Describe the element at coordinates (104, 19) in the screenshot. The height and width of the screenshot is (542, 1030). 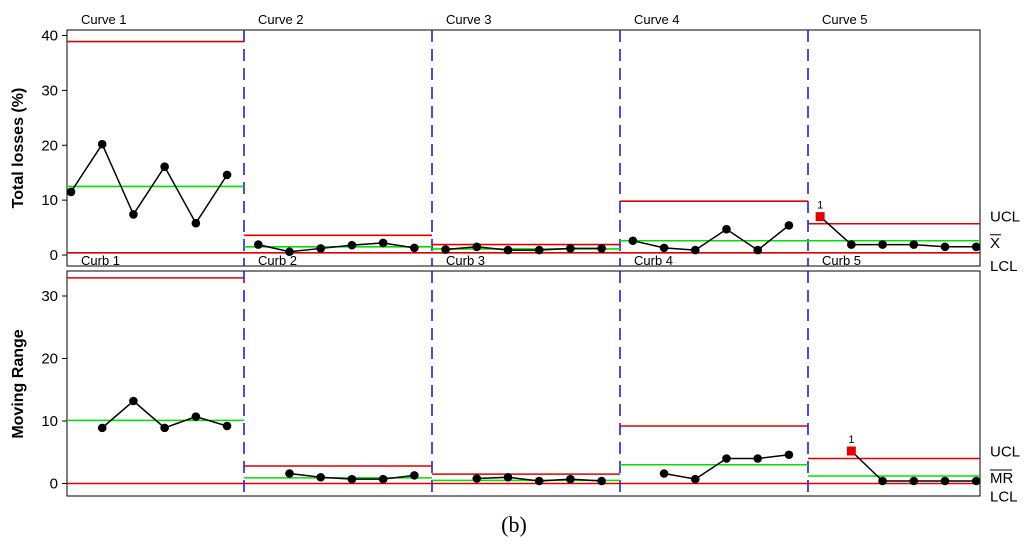
I see `stage-label: Curve 1` at that location.